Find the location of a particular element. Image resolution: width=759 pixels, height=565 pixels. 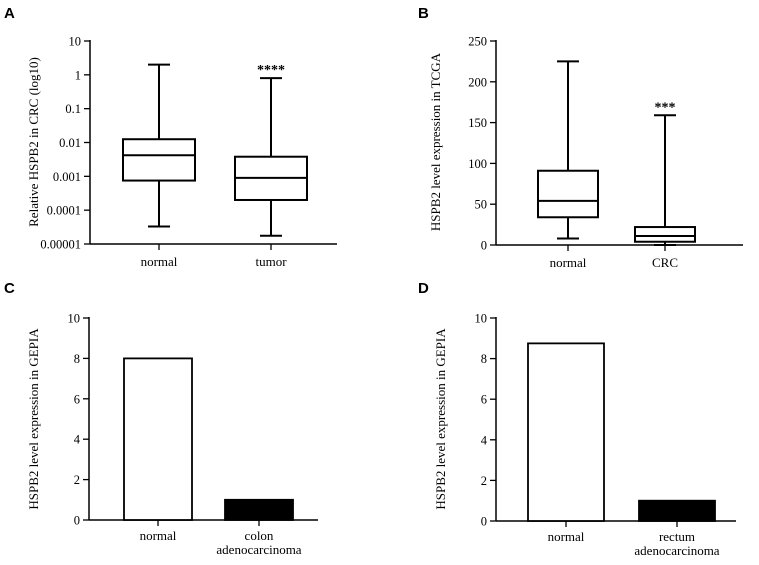

significance-marker-a: **** is located at coordinates (271, 70).